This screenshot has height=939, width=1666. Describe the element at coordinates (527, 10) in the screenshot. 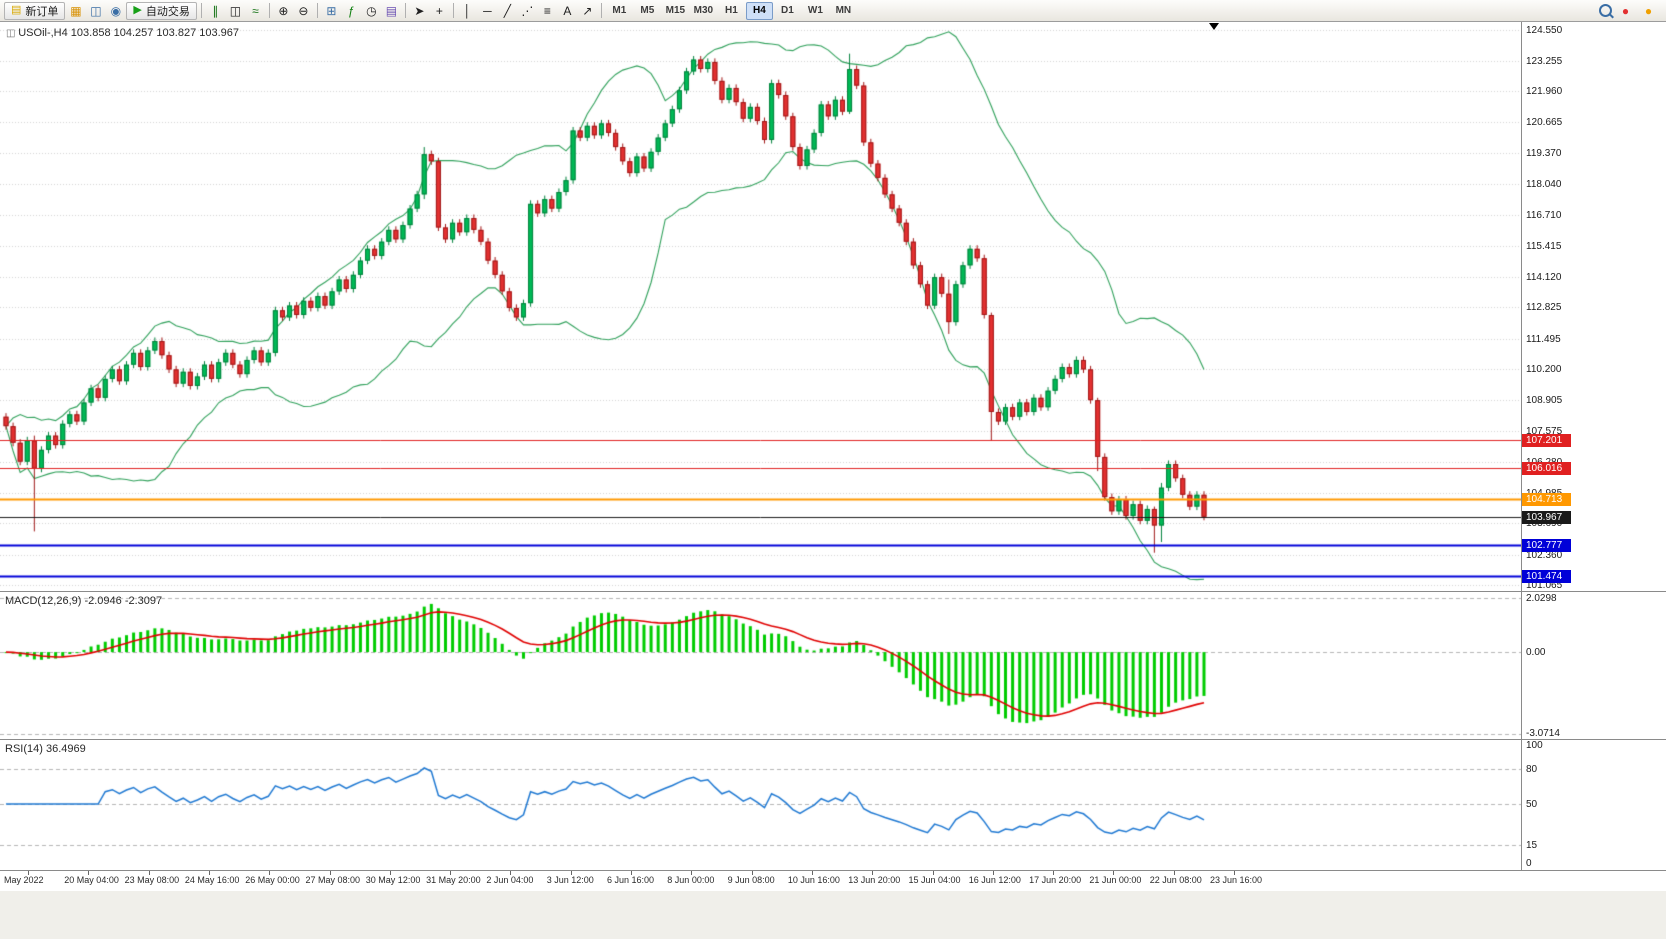

I see `equidistant-channel-icon: ⋰` at that location.